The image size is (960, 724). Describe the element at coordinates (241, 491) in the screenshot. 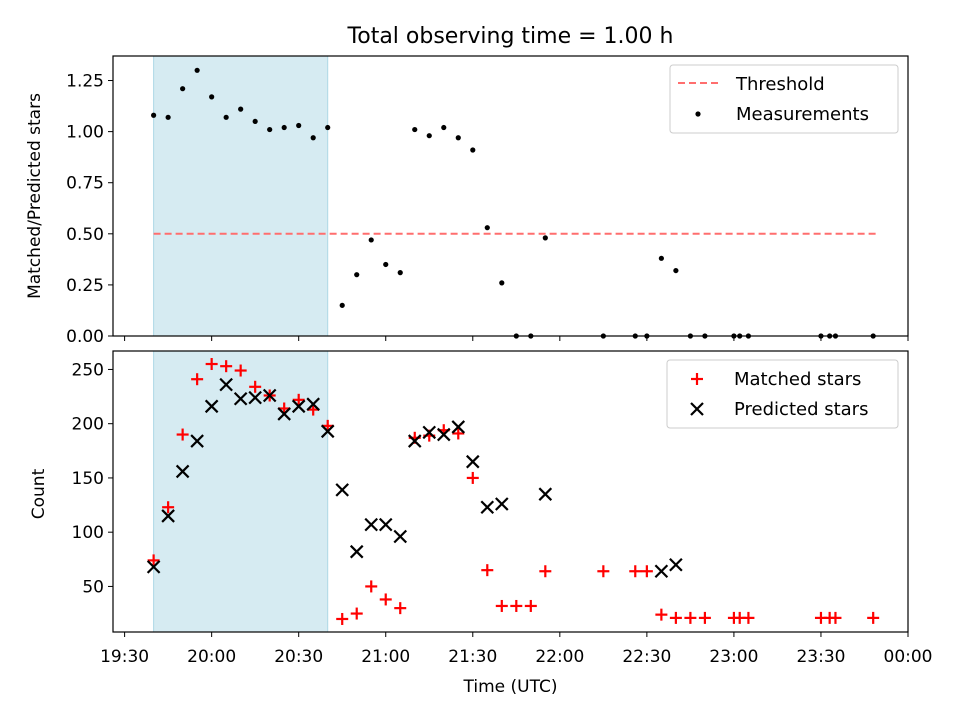

I see `observing-span-band` at that location.